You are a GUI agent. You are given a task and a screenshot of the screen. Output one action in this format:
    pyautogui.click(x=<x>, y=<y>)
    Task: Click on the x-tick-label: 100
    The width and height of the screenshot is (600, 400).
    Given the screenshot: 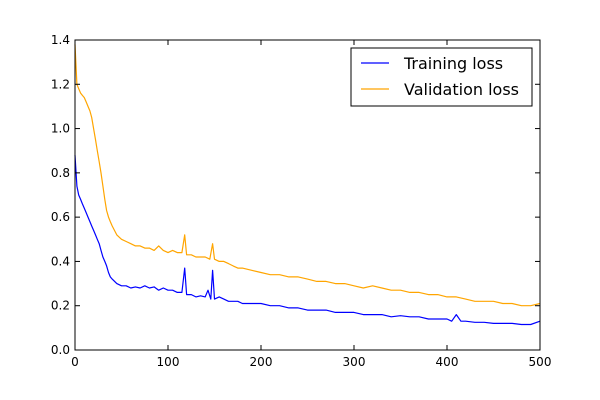 What is the action you would take?
    pyautogui.click(x=168, y=362)
    